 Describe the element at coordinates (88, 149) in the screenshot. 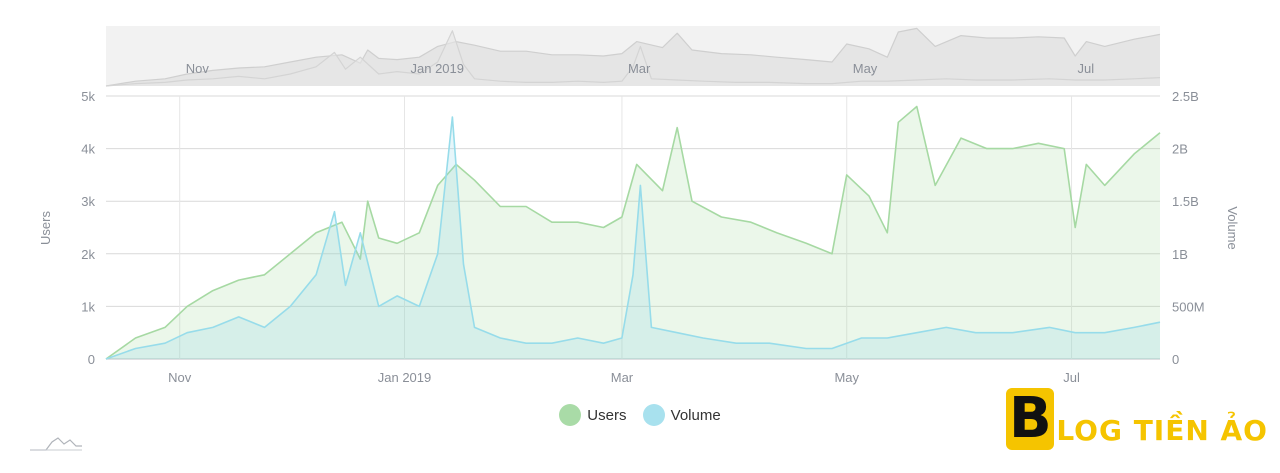

I see `y-left-tick-label: 4k` at that location.